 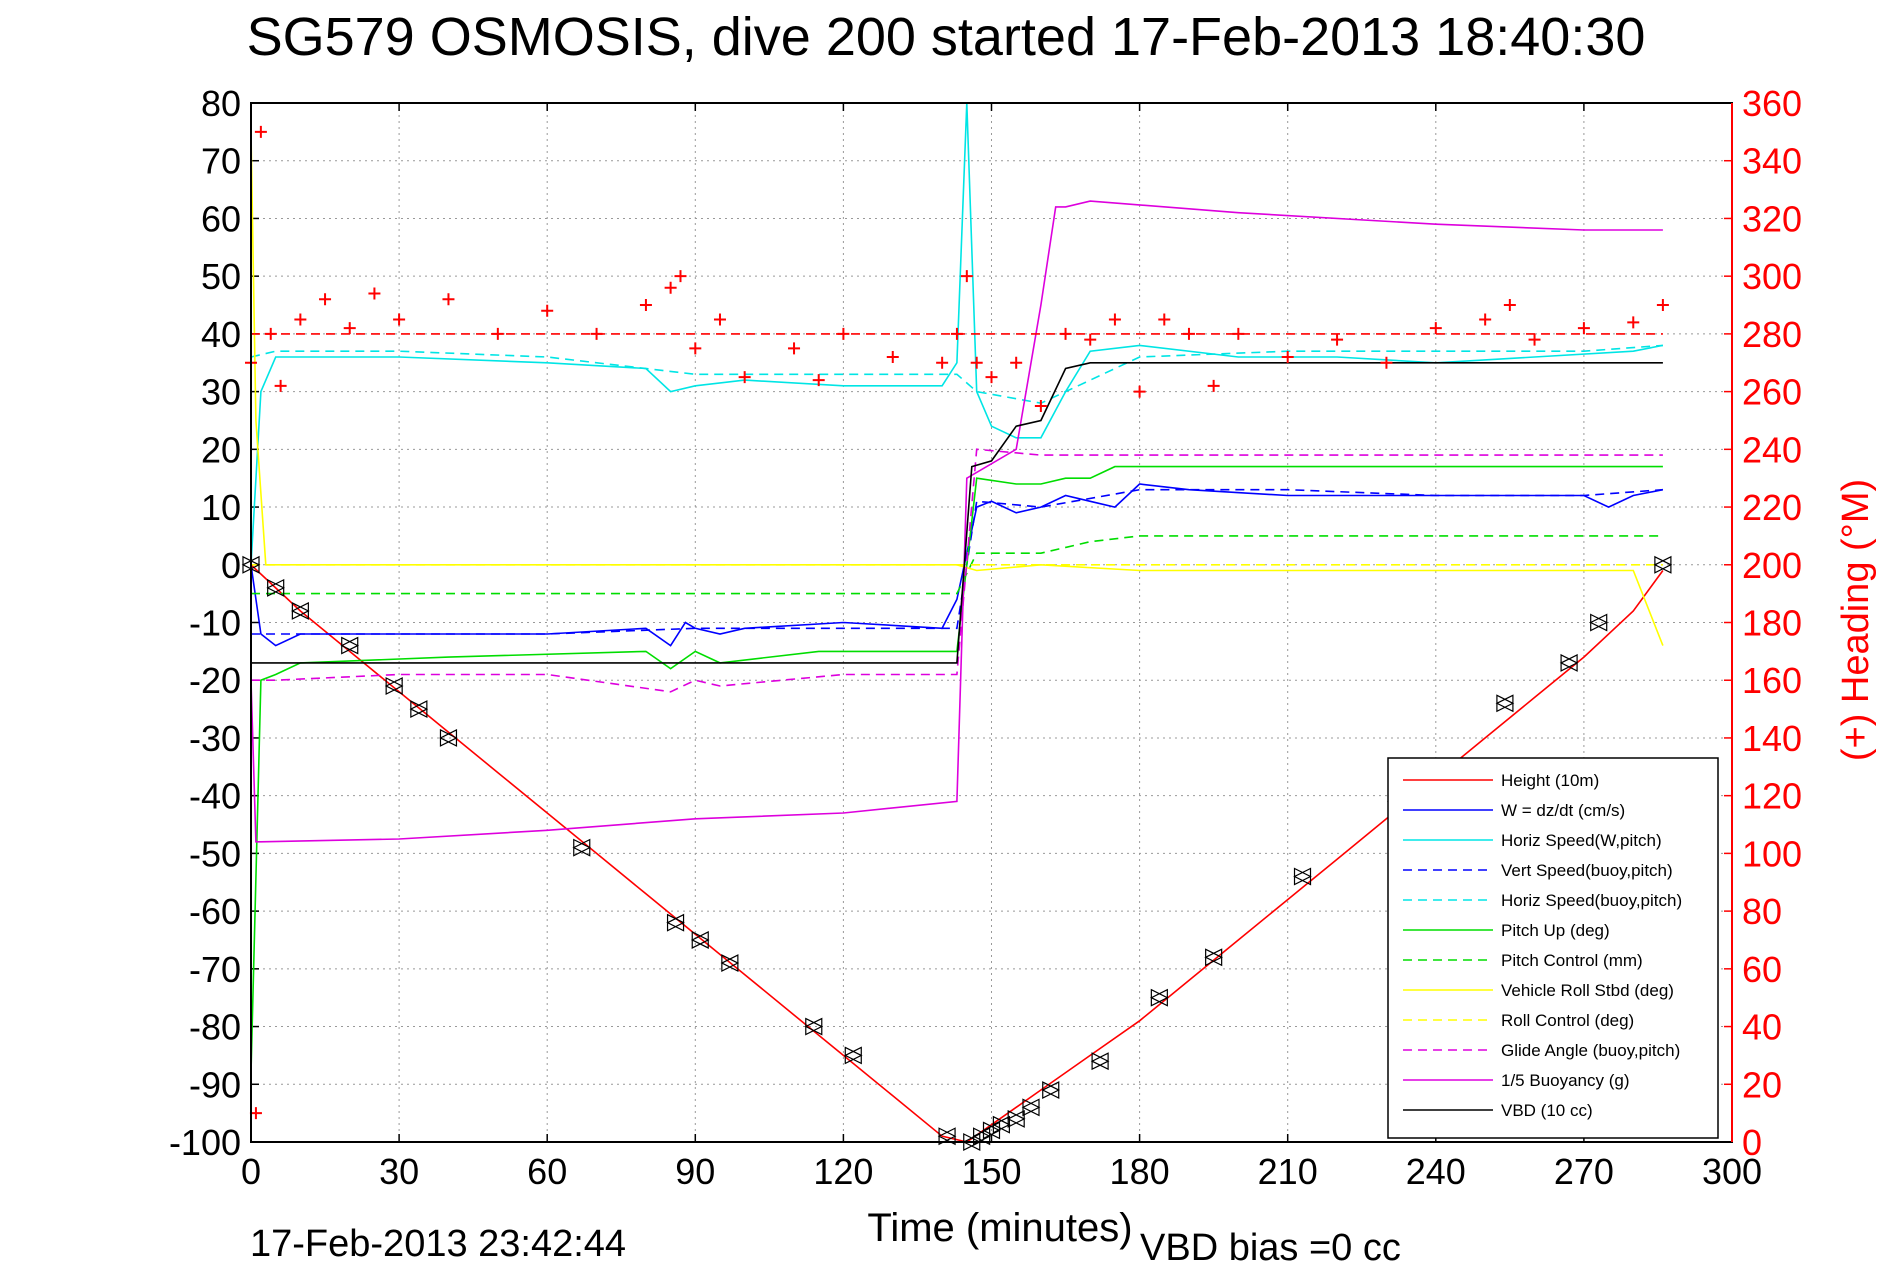 What do you see at coordinates (231, 565) in the screenshot?
I see `y-tick-label: 0` at bounding box center [231, 565].